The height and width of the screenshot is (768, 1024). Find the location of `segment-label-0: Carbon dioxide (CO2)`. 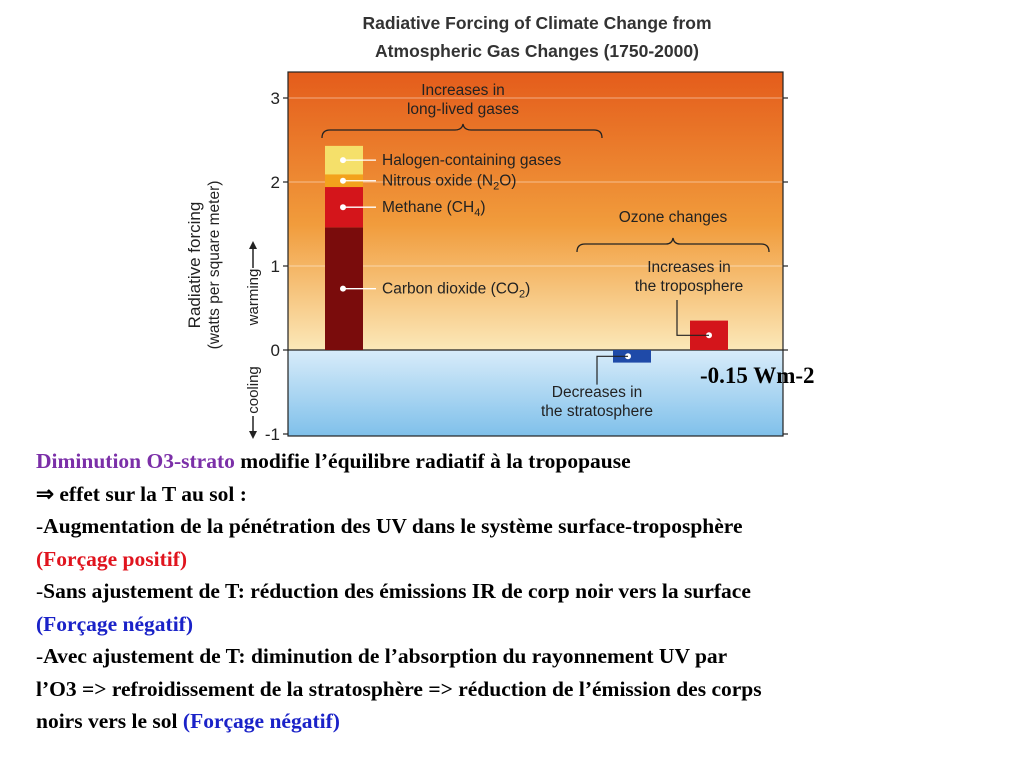

segment-label-0: Carbon dioxide (CO2) is located at coordinates (456, 291).